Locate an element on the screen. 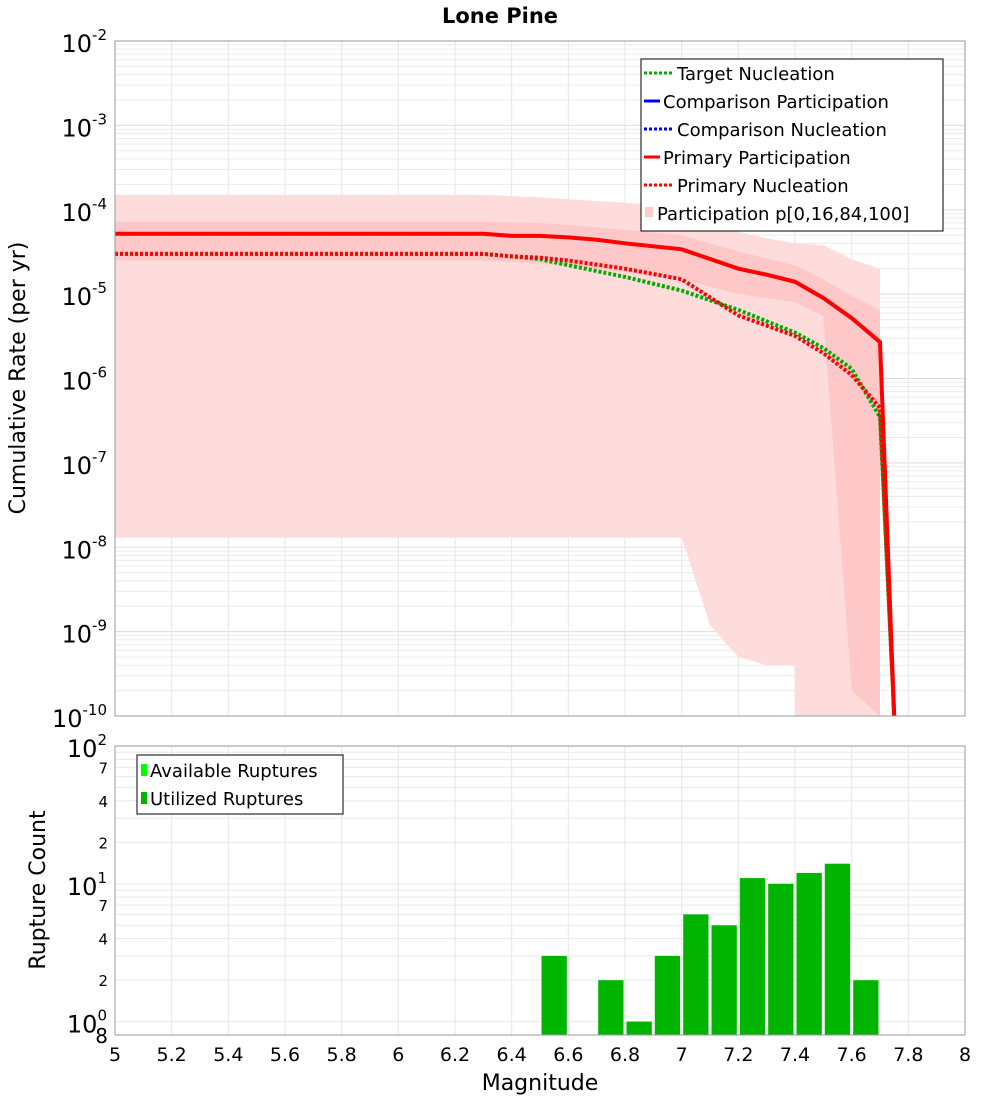 The image size is (1000, 1100). bottom-y-decade-label: 100 is located at coordinates (87, 1023).